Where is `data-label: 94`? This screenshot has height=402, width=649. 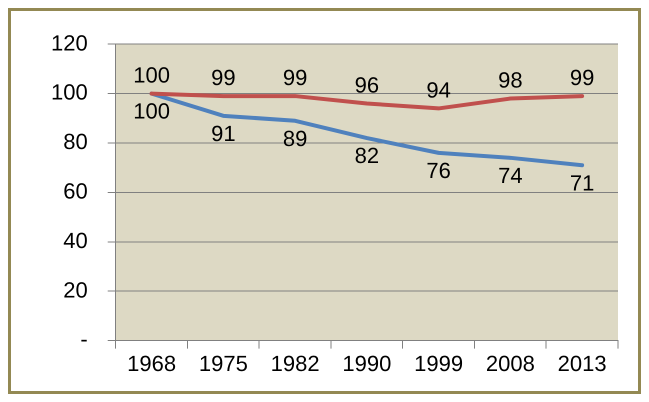
data-label: 94 is located at coordinates (438, 89).